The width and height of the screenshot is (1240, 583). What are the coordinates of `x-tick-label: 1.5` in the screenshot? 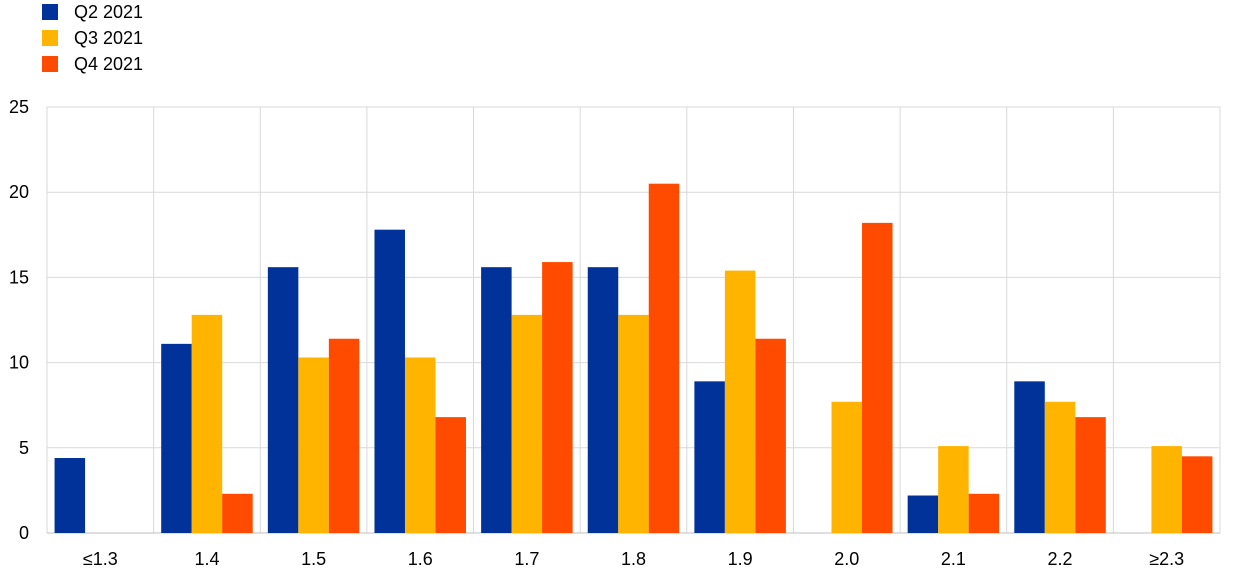 It's located at (313, 559).